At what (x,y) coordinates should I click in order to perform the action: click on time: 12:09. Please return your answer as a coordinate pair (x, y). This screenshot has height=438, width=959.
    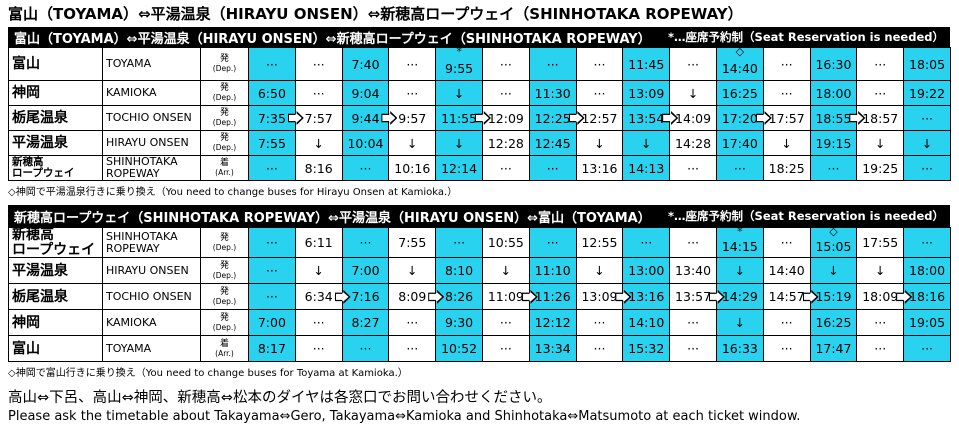
    Looking at the image, I should click on (505, 118).